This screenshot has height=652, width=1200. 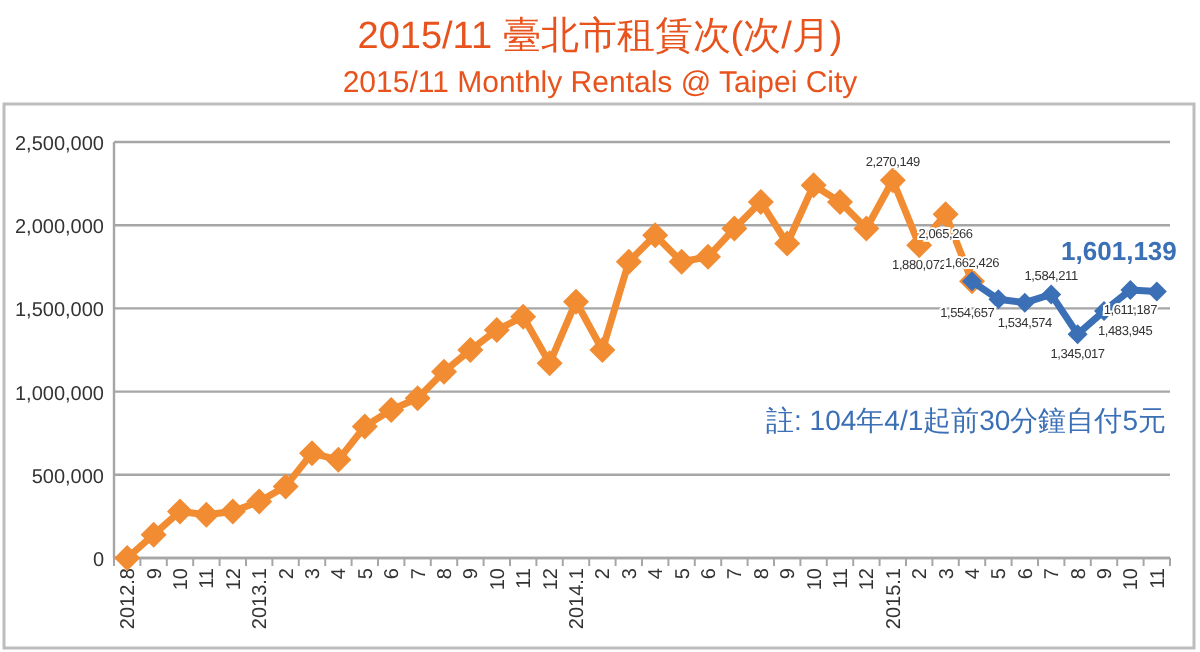 What do you see at coordinates (261, 598) in the screenshot?
I see `x-tick-label: 2013.1` at bounding box center [261, 598].